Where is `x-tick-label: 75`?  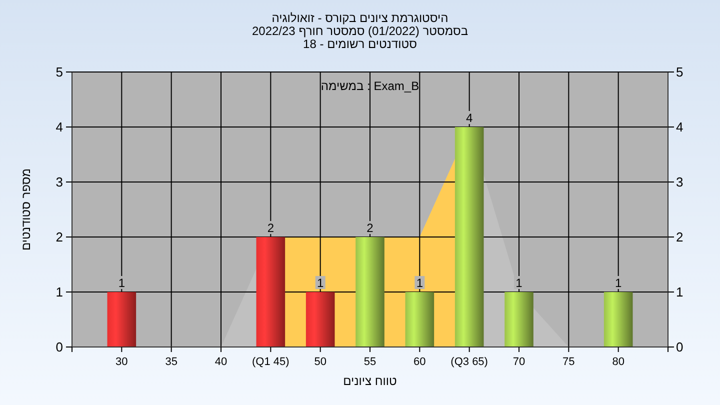
x-tick-label: 75 is located at coordinates (568, 362).